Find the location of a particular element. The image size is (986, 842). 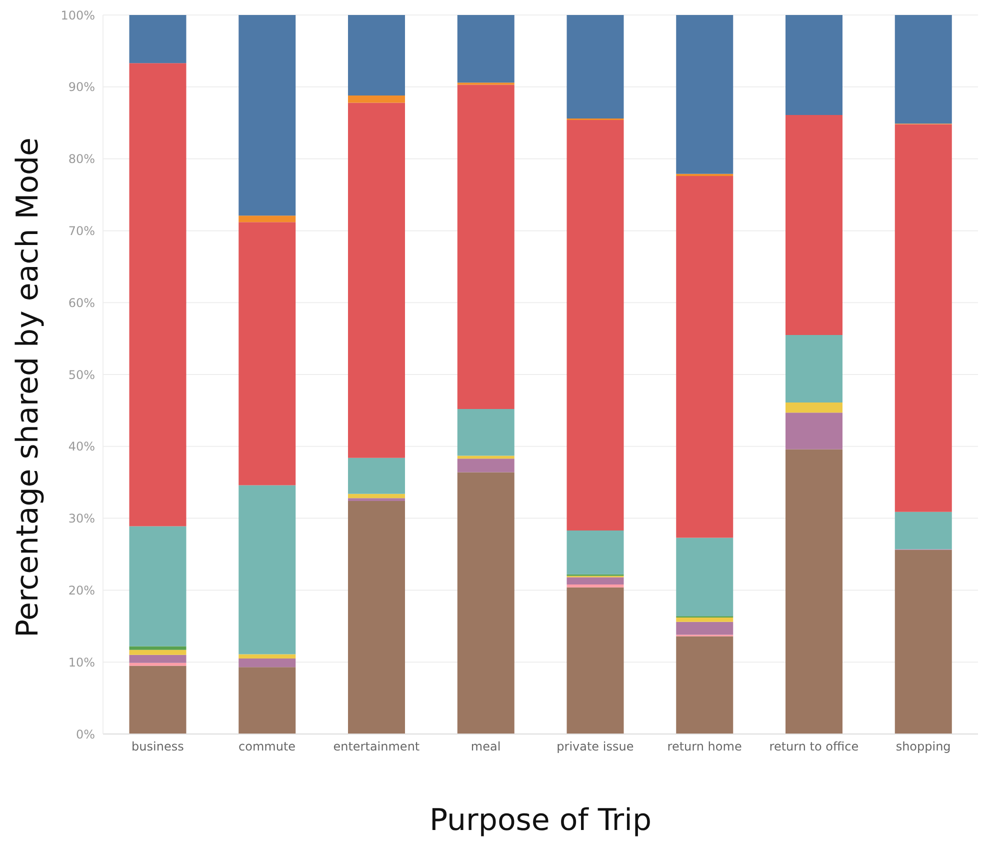

x-tick-label: meal is located at coordinates (485, 747).